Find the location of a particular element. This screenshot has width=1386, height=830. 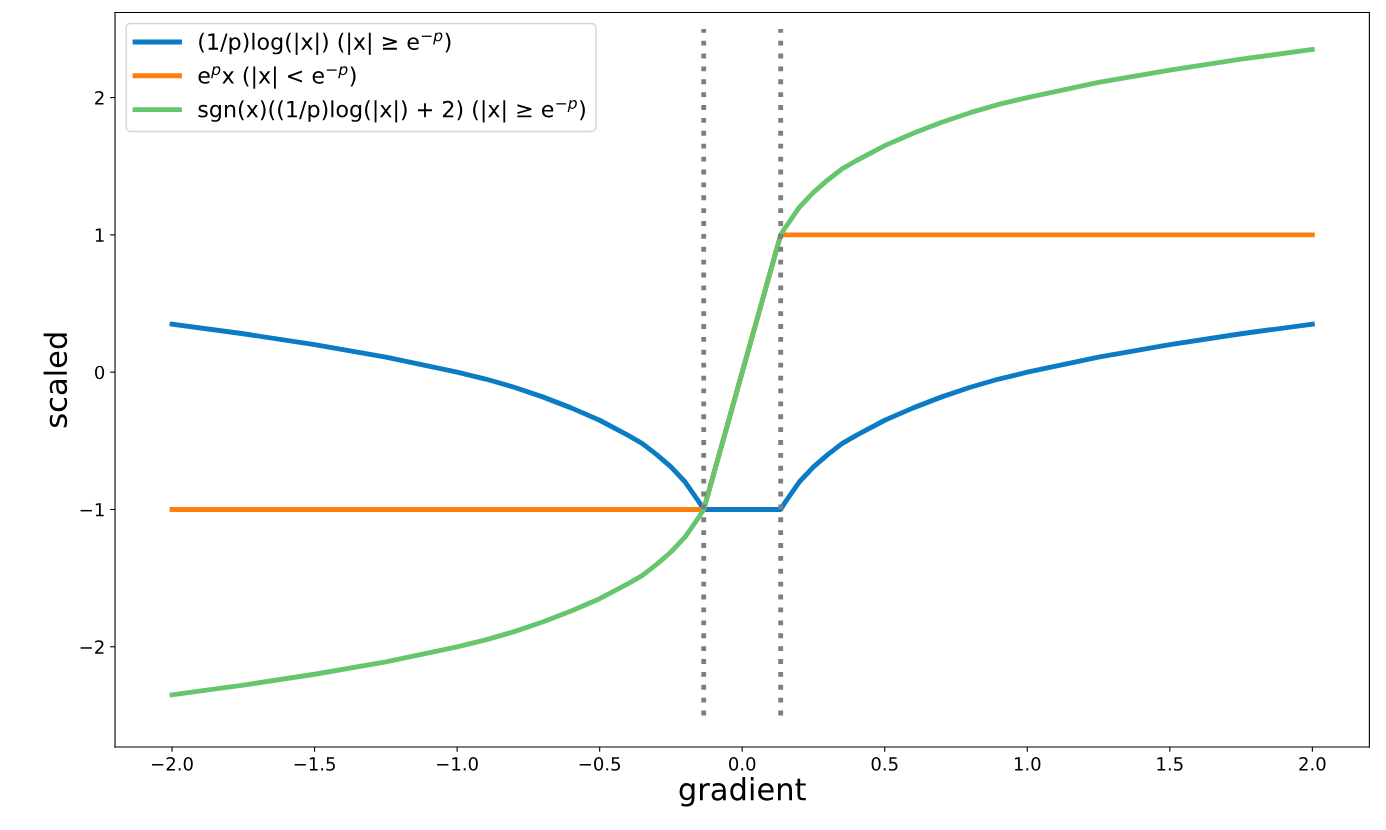

y-tick-label: 2 is located at coordinates (99, 98).